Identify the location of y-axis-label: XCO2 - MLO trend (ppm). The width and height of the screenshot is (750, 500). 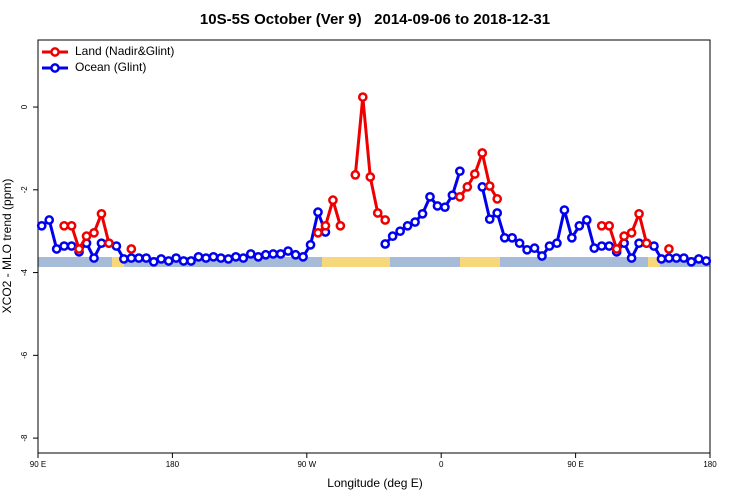
(7, 246).